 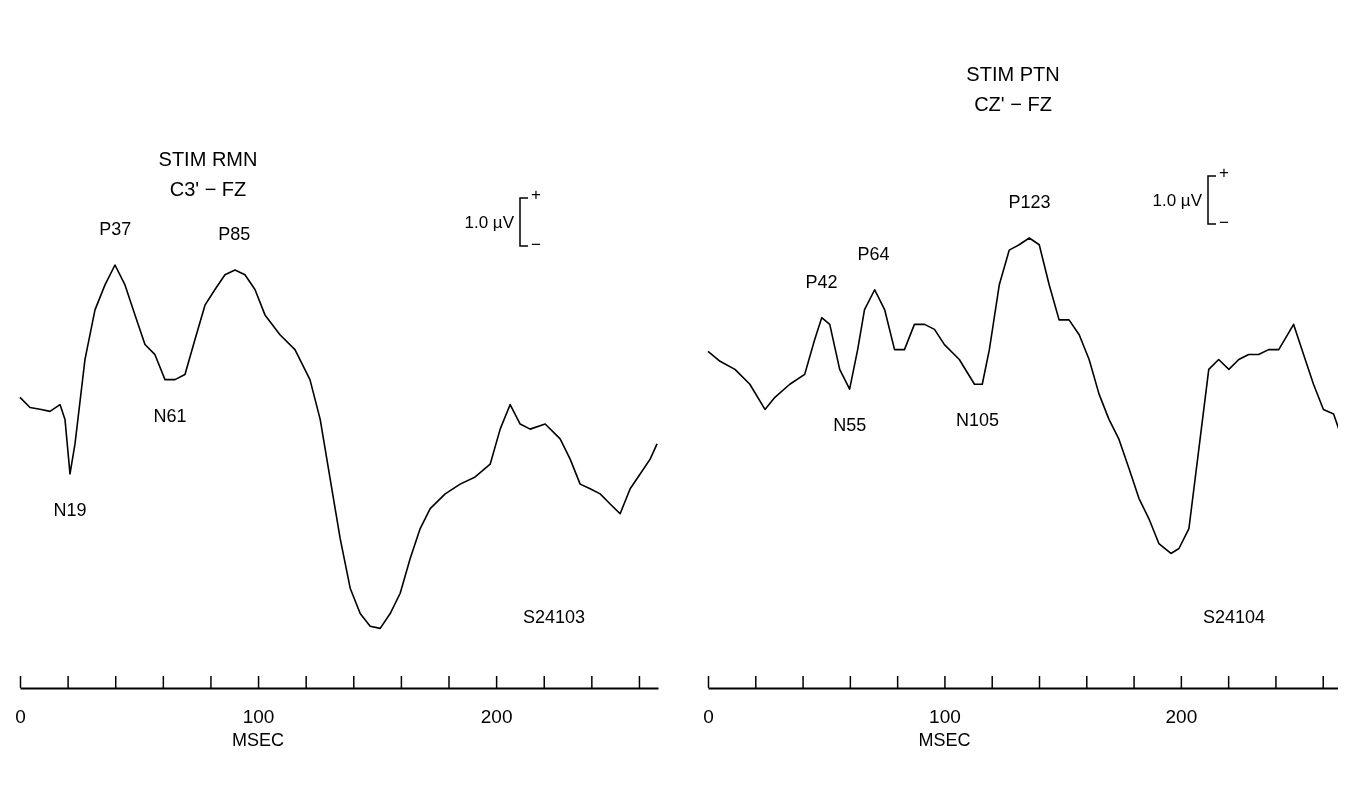 What do you see at coordinates (978, 420) in the screenshot?
I see `annotation: N105` at bounding box center [978, 420].